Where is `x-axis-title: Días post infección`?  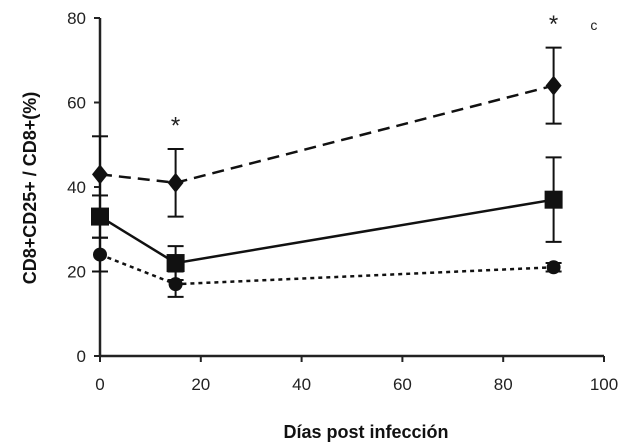 x-axis-title: Días post infección is located at coordinates (365, 432).